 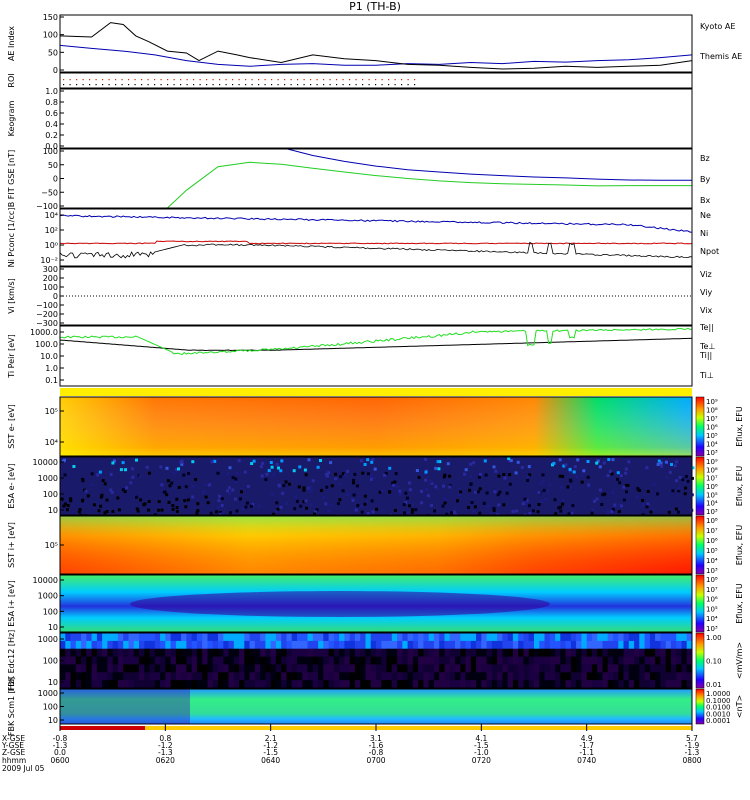 What do you see at coordinates (50, 17) in the screenshot?
I see `y-tick-label: 150` at bounding box center [50, 17].